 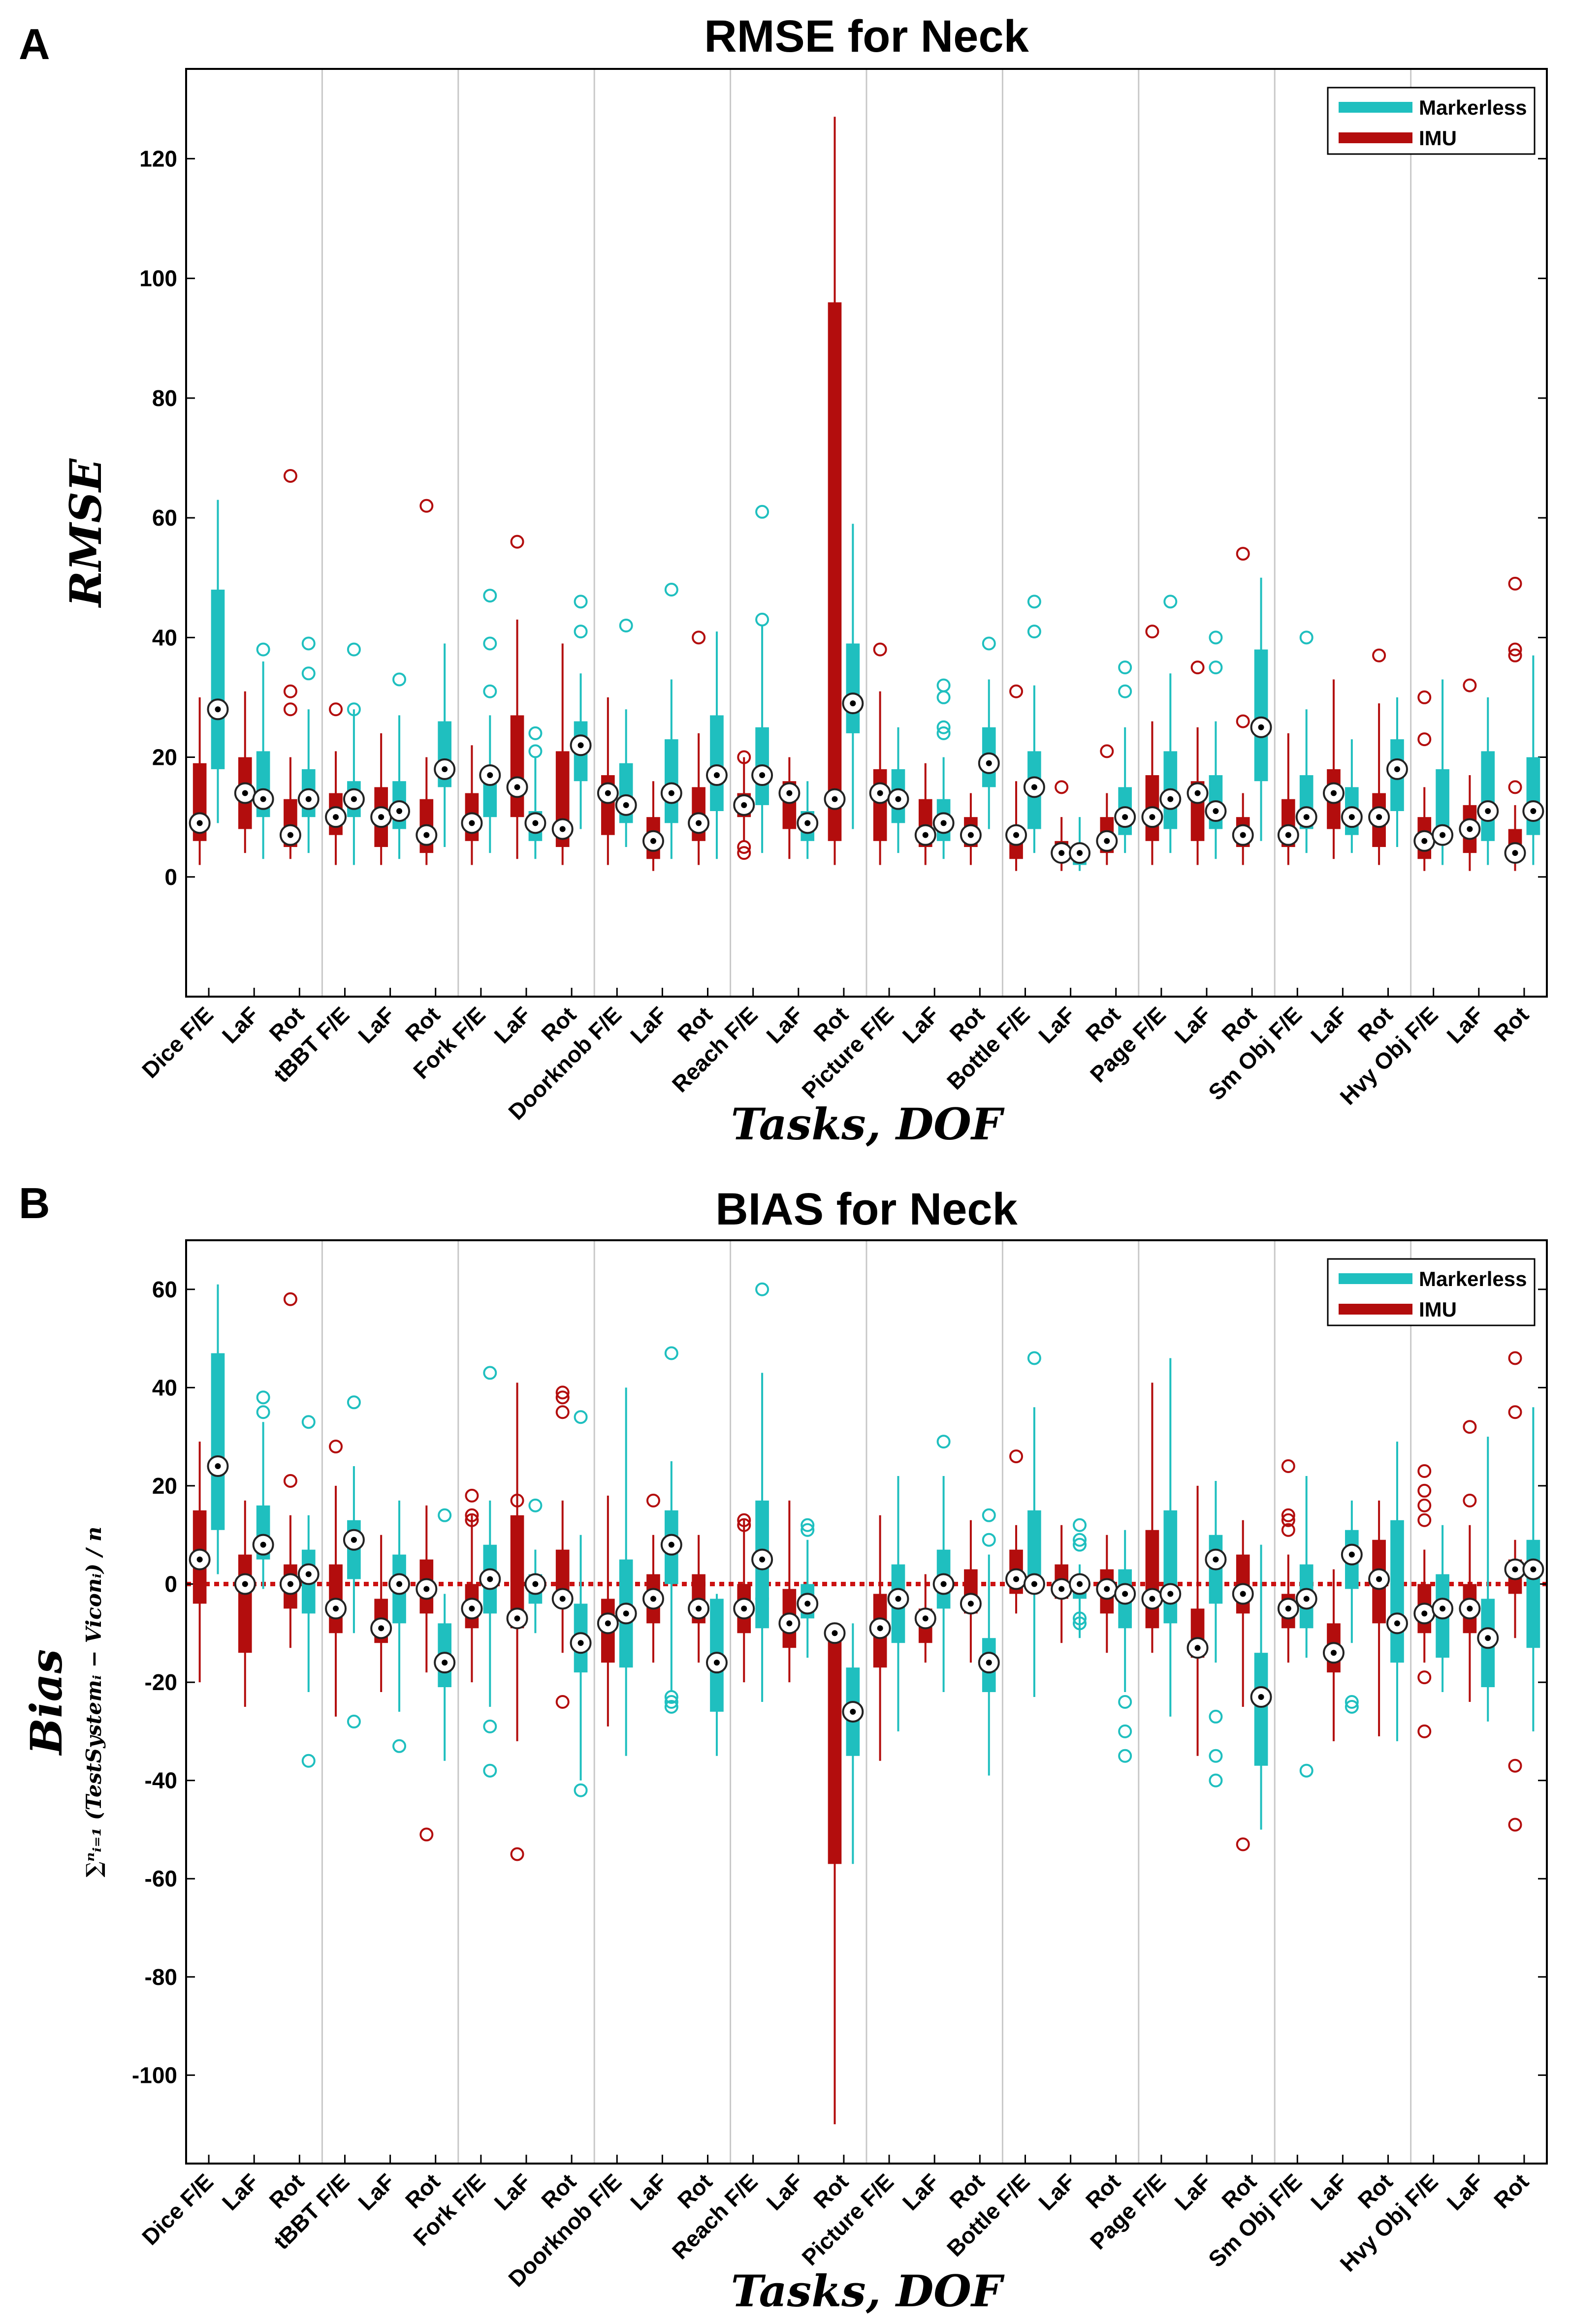 What do you see at coordinates (165, 518) in the screenshot?
I see `y-tick-label: 60` at bounding box center [165, 518].